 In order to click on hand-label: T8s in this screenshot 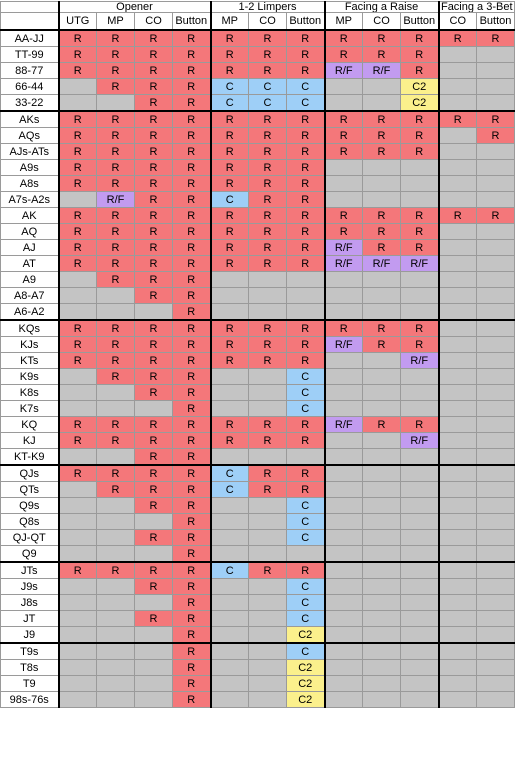, I will do `click(29, 667)`.